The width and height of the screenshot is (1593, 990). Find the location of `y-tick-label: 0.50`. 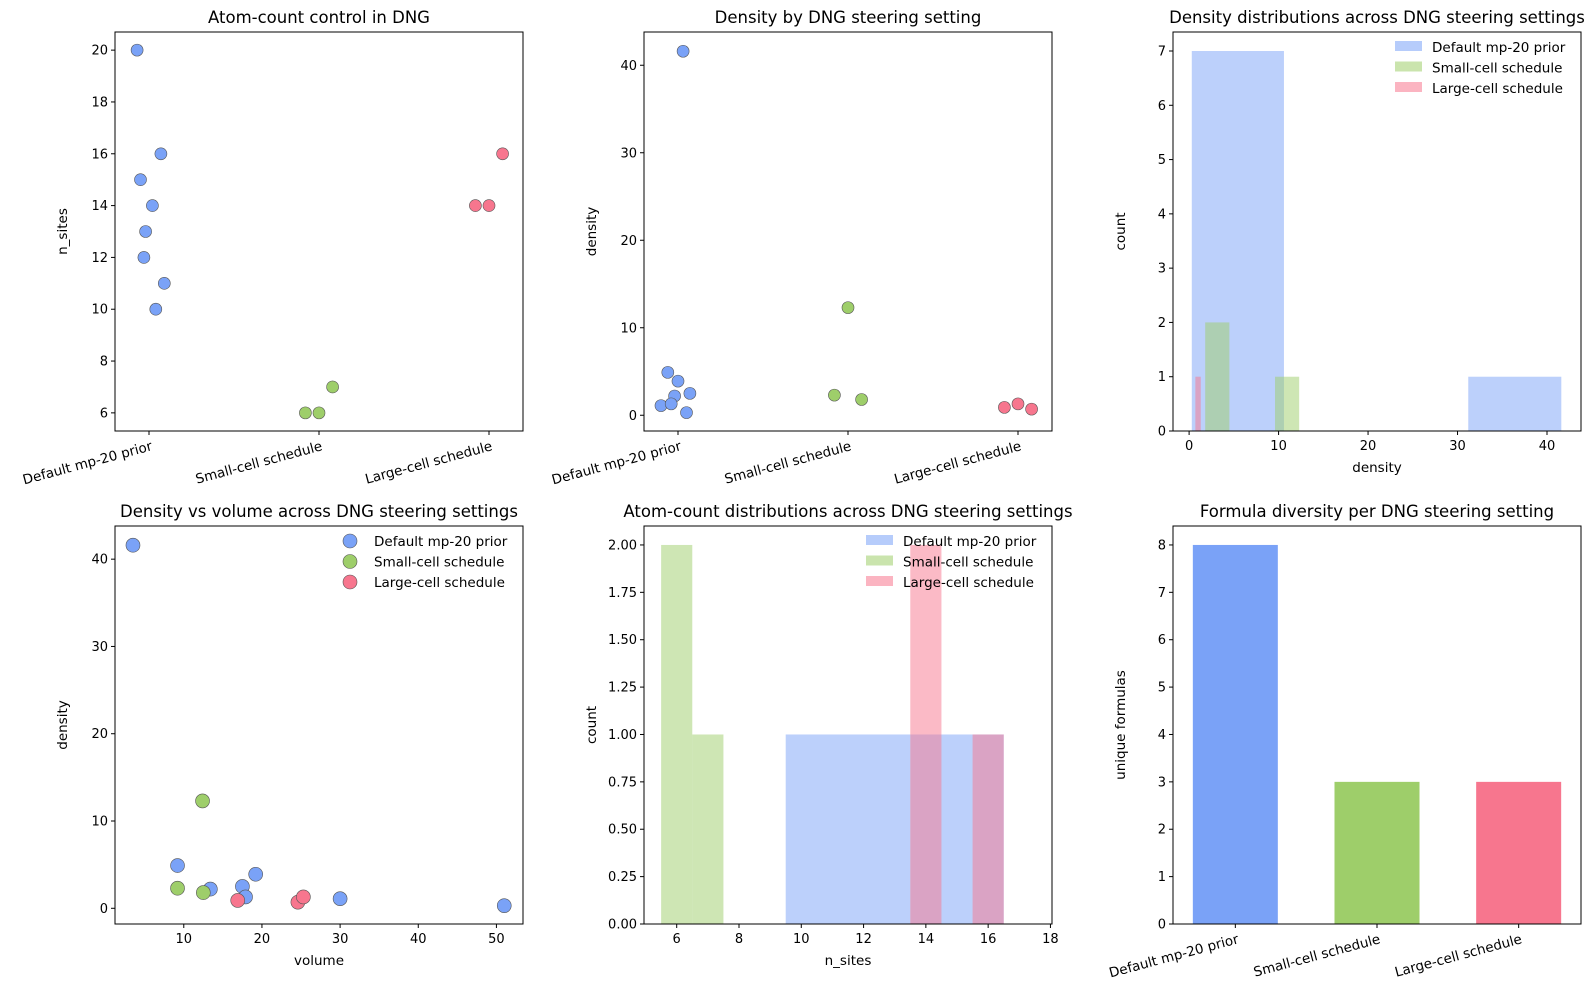

y-tick-label: 0.50 is located at coordinates (622, 830).